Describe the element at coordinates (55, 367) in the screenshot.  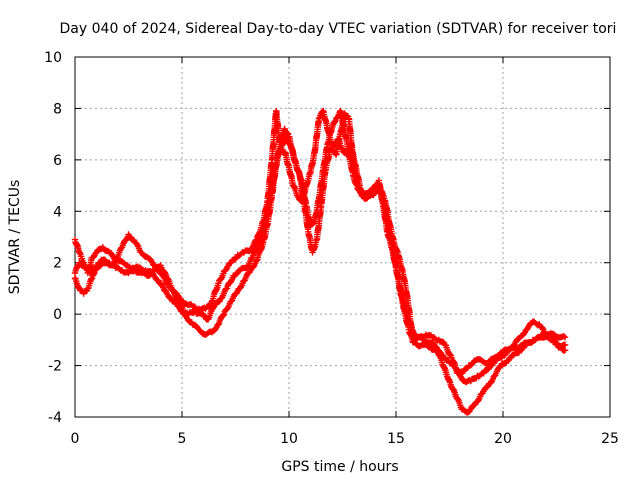
I see `y-tick-label: -2` at that location.